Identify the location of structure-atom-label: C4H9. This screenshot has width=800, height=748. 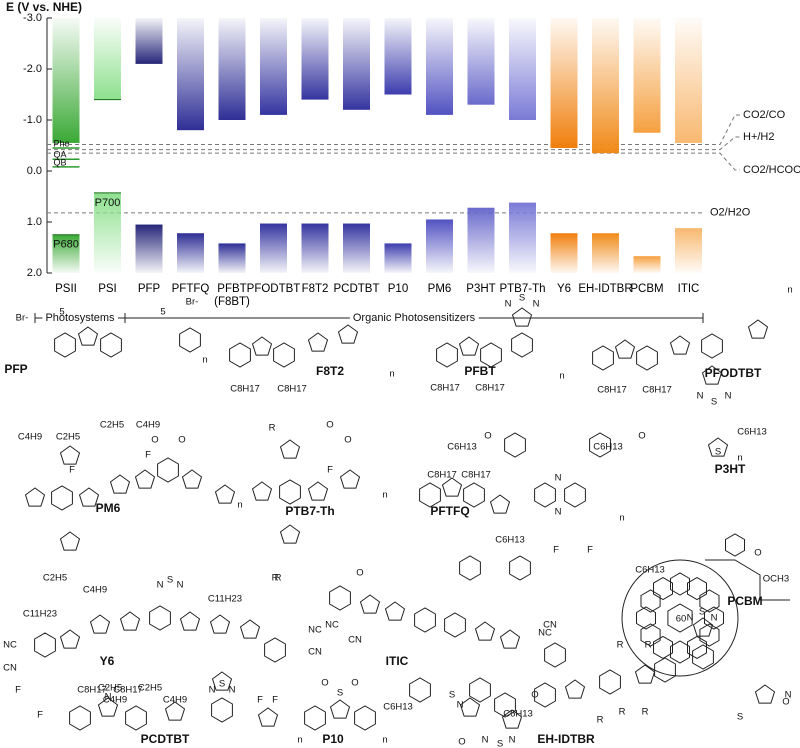
(95, 590).